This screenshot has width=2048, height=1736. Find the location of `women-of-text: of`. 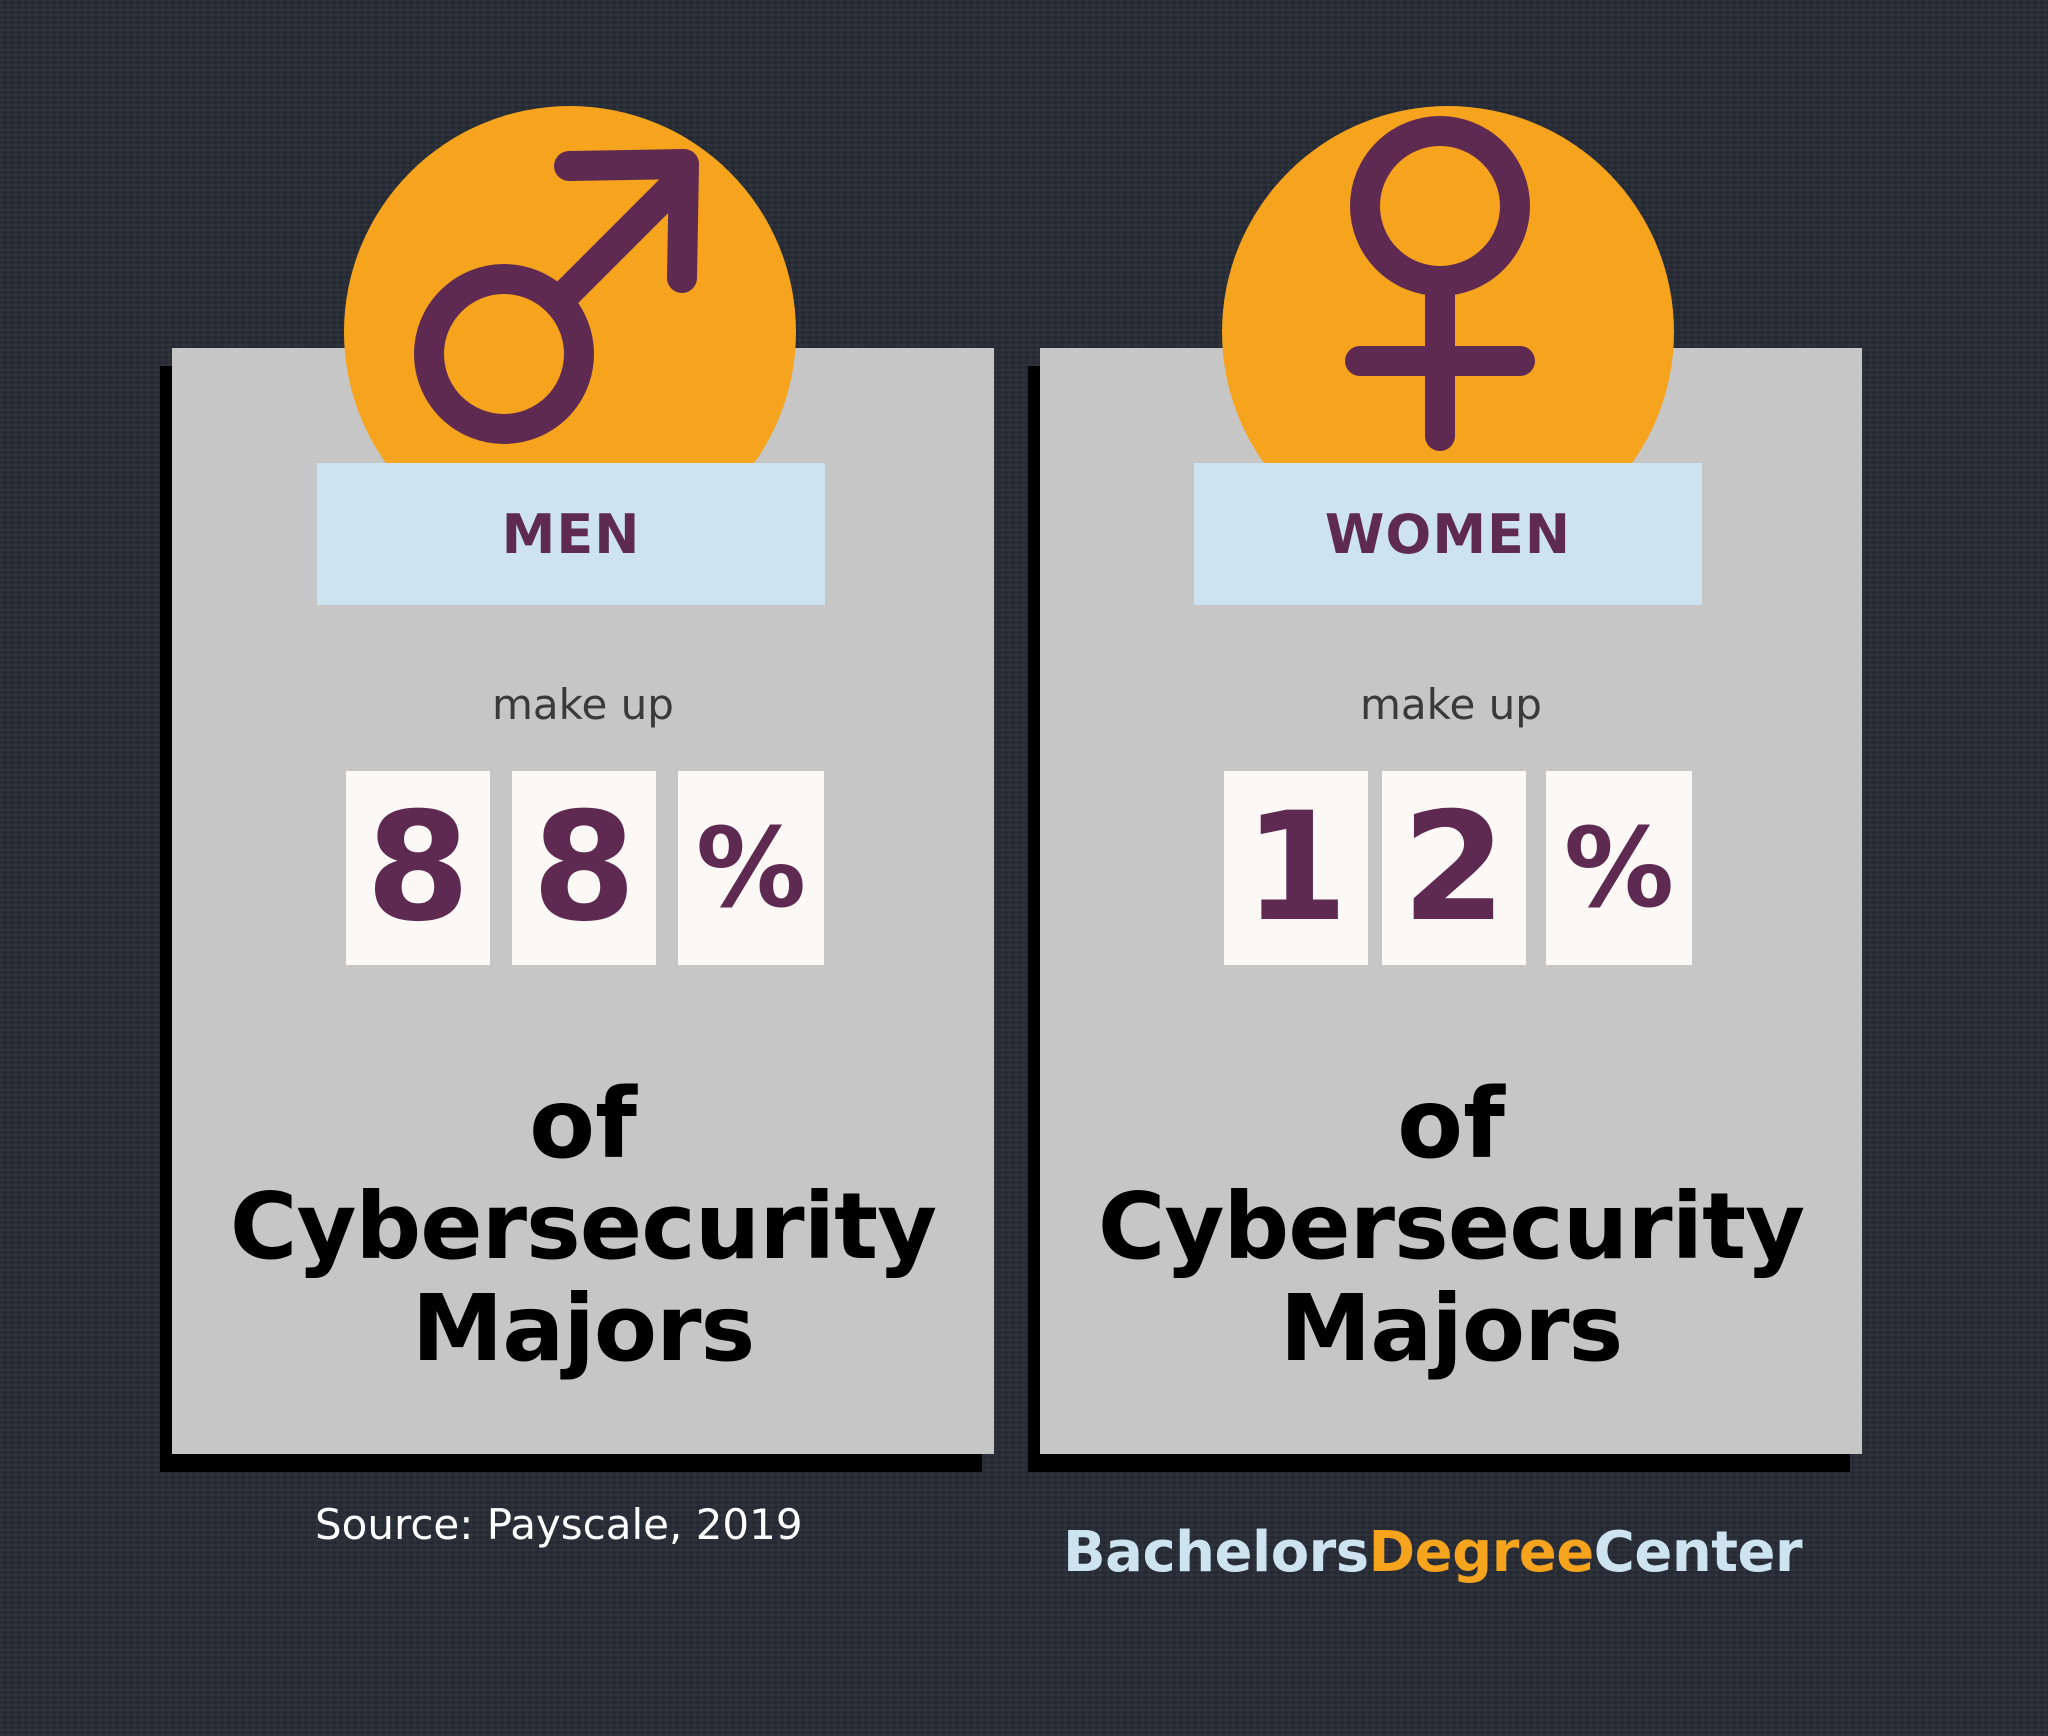

women-of-text: of is located at coordinates (1451, 1124).